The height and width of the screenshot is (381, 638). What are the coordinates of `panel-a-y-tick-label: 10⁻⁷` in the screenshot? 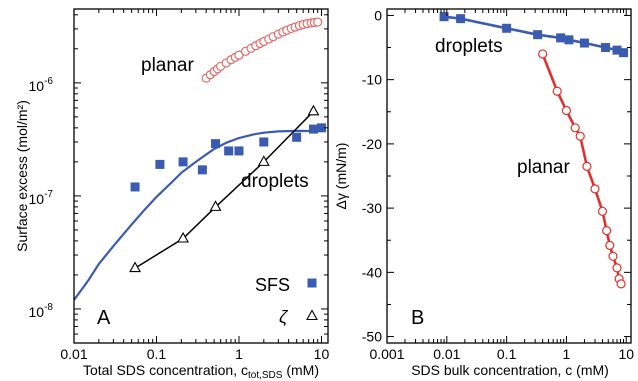 It's located at (41, 198).